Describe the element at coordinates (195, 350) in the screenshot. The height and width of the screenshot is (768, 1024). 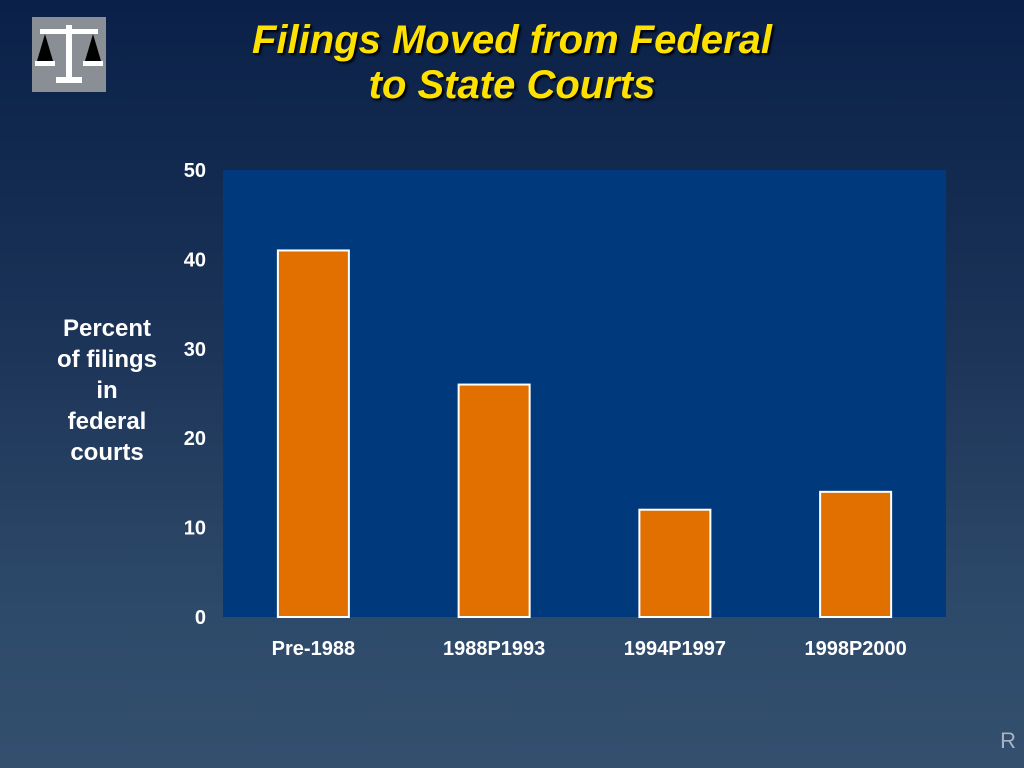
I see `y-tick-label: 30` at that location.